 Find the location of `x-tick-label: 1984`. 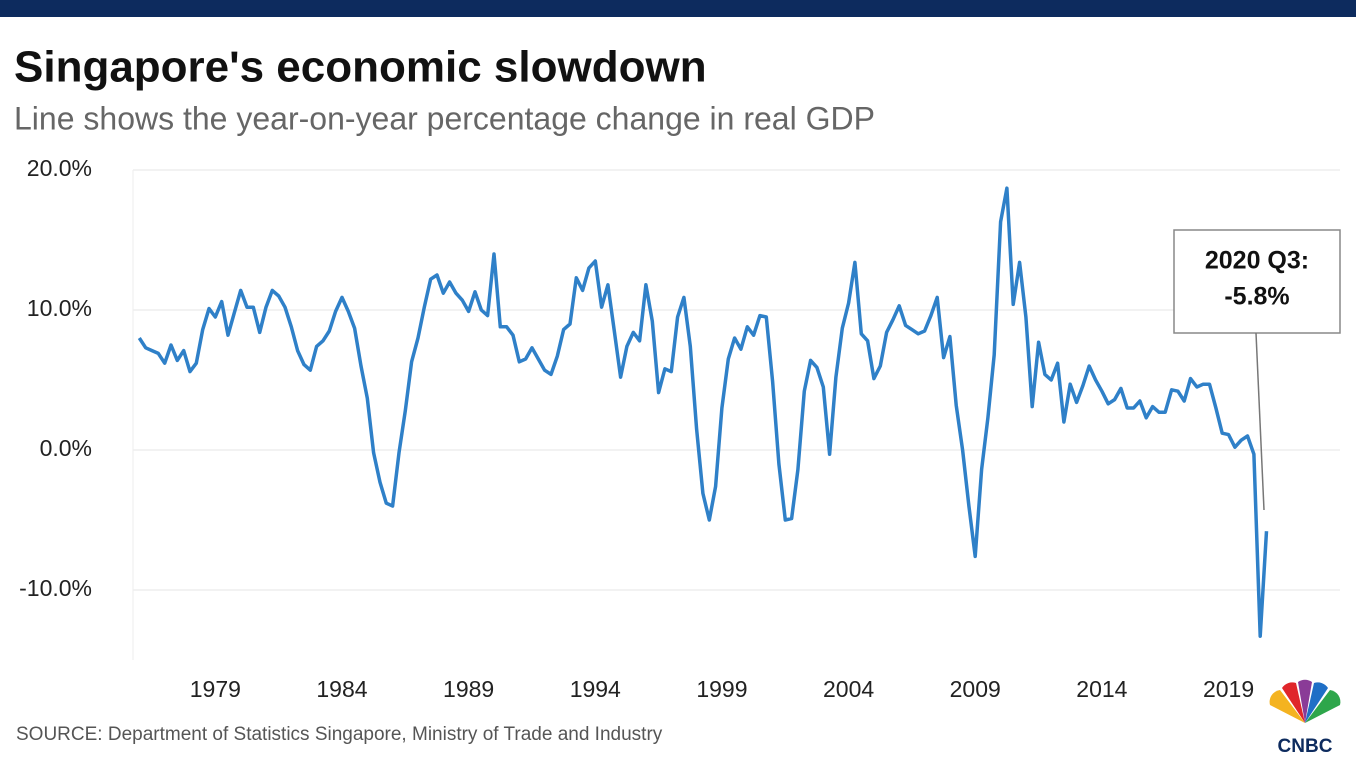

x-tick-label: 1984 is located at coordinates (341, 689).